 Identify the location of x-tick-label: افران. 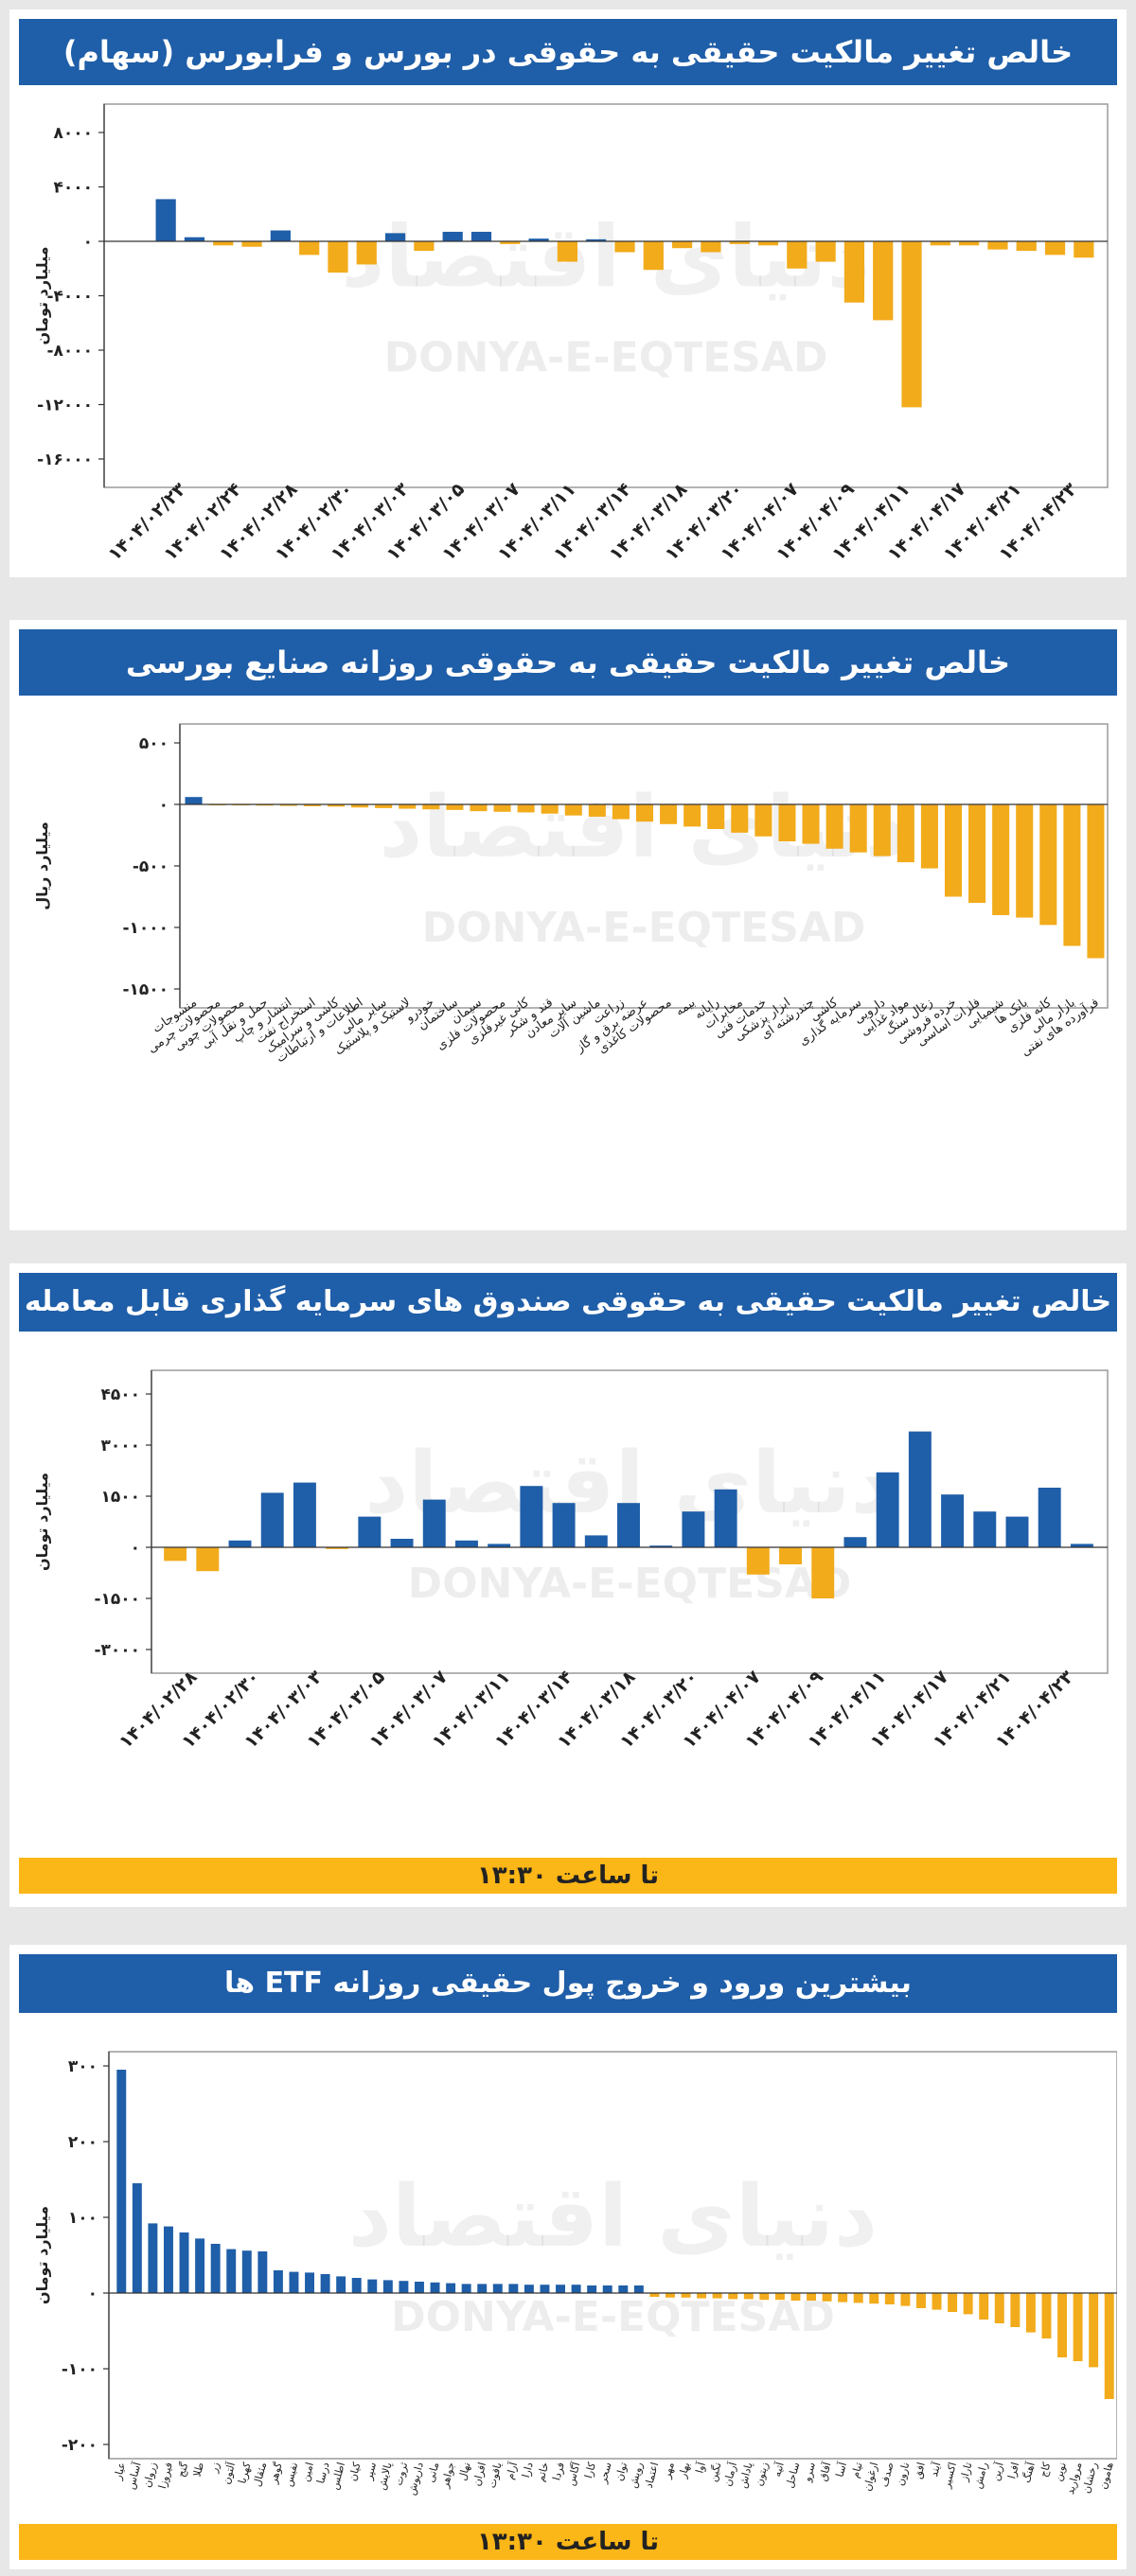
(479, 2474).